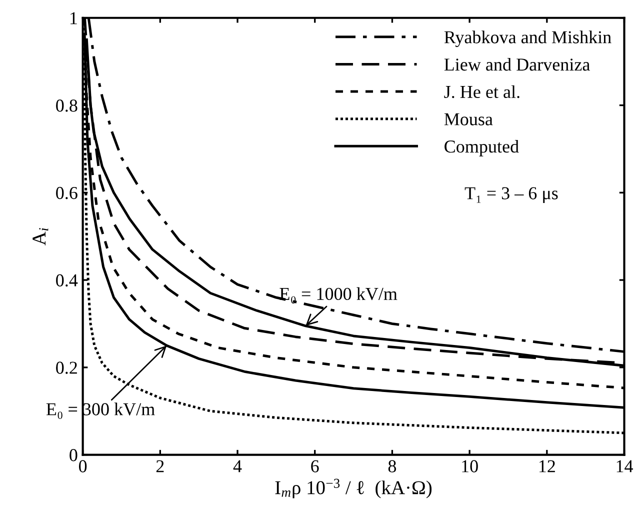 The height and width of the screenshot is (511, 637). Describe the element at coordinates (315, 466) in the screenshot. I see `x-tick-label: 6` at that location.